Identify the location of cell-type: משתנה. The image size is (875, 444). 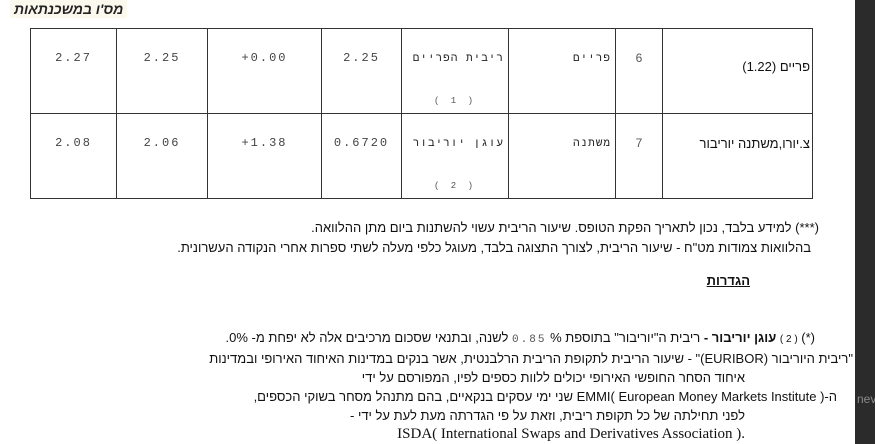
(562, 156).